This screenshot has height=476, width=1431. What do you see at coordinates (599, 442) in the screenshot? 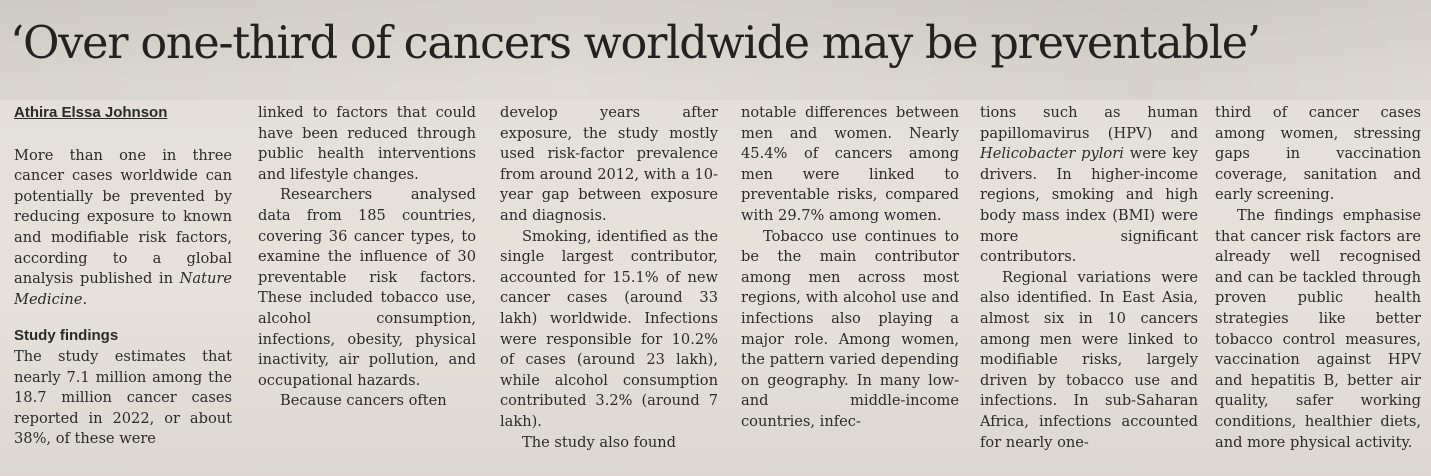
I see `paragraph: The study also found` at bounding box center [599, 442].